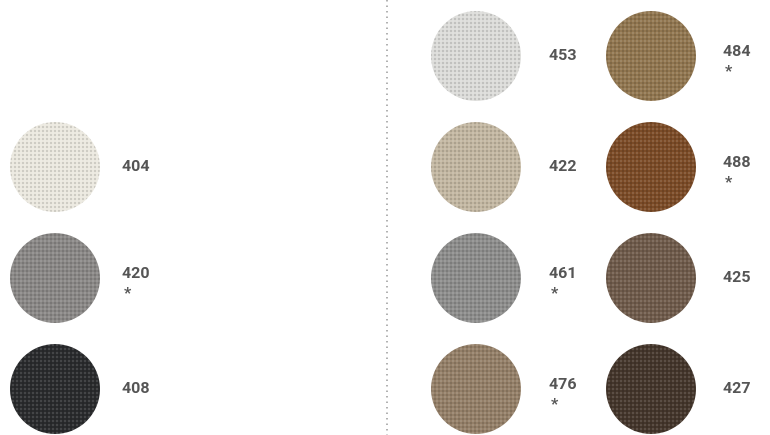 The image size is (770, 435). I want to click on swatch-code: 404, so click(136, 165).